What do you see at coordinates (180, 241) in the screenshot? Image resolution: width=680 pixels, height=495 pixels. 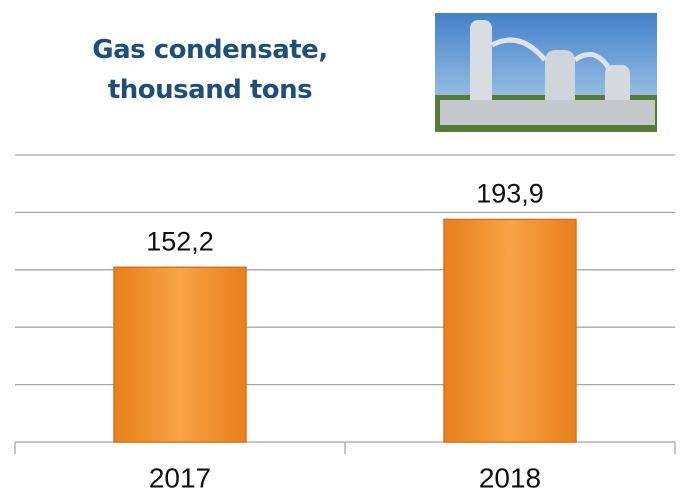 I see `data-label: 152,2` at bounding box center [180, 241].